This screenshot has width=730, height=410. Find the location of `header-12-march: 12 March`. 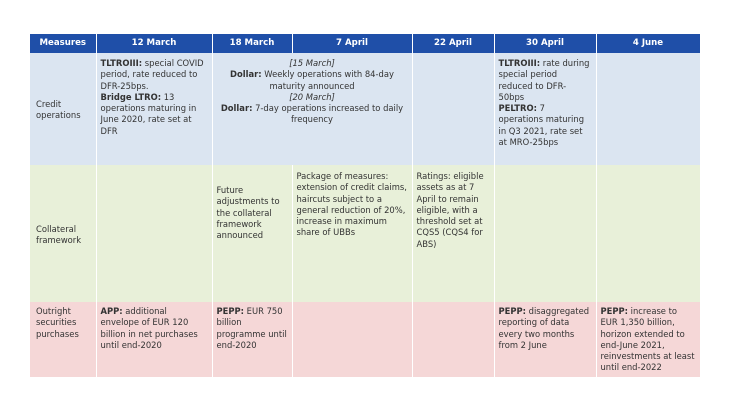

header-12-march: 12 March is located at coordinates (154, 43).